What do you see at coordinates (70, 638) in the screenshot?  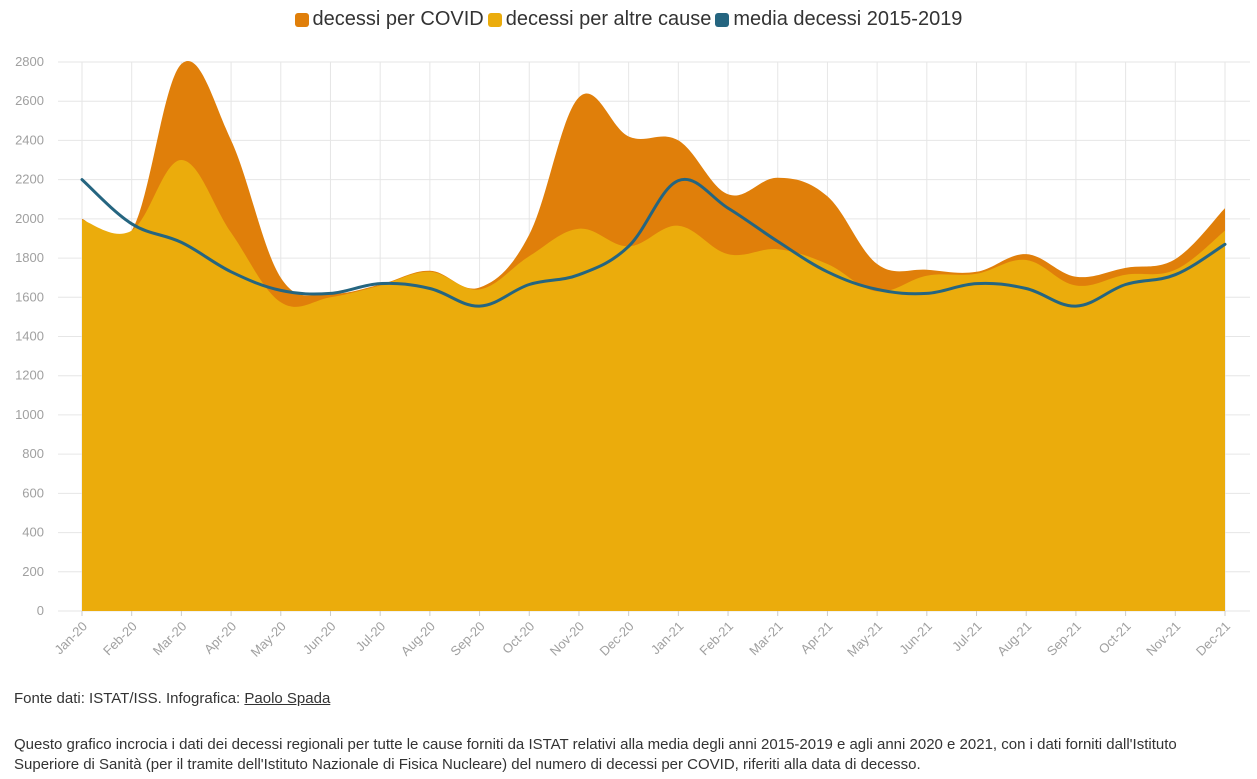 I see `x-tick-label: Jan-20` at bounding box center [70, 638].